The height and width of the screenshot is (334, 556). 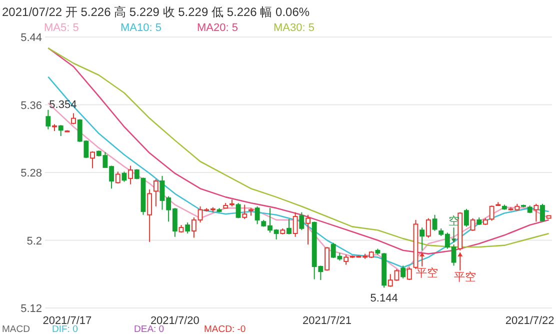 I want to click on text: MACD: -0, so click(x=225, y=329).